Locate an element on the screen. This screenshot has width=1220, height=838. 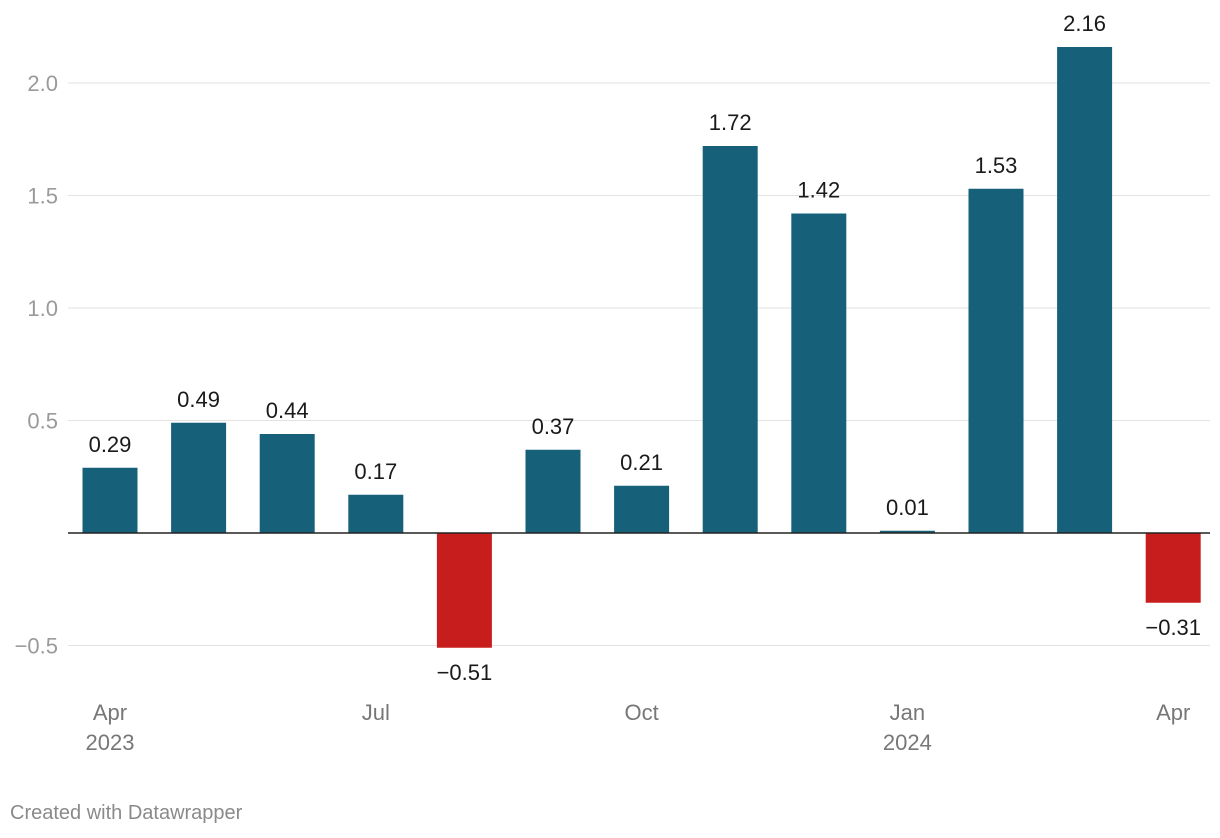
y-tick-label: 2.0 is located at coordinates (42, 83).